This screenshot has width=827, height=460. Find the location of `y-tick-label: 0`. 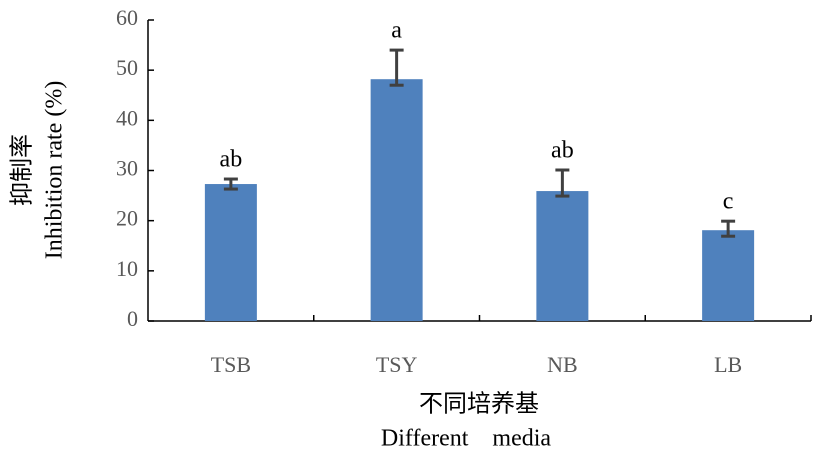

y-tick-label: 0 is located at coordinates (132, 318).